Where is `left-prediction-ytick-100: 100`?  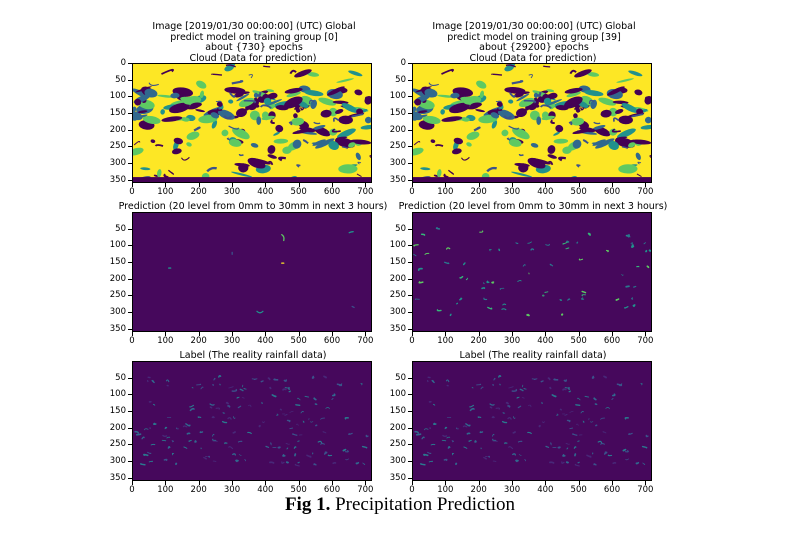
left-prediction-ytick-100: 100 is located at coordinates (117, 245).